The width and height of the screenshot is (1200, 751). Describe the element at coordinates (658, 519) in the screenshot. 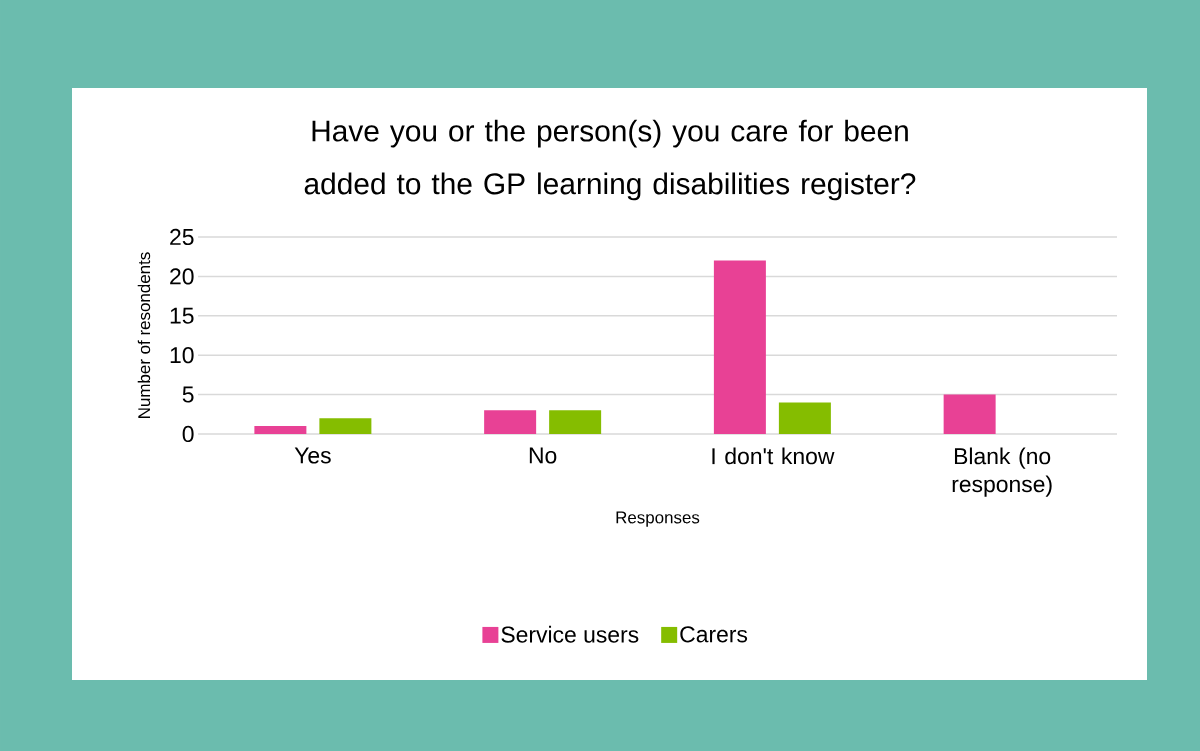

I see `x-axis-title: Responses` at that location.